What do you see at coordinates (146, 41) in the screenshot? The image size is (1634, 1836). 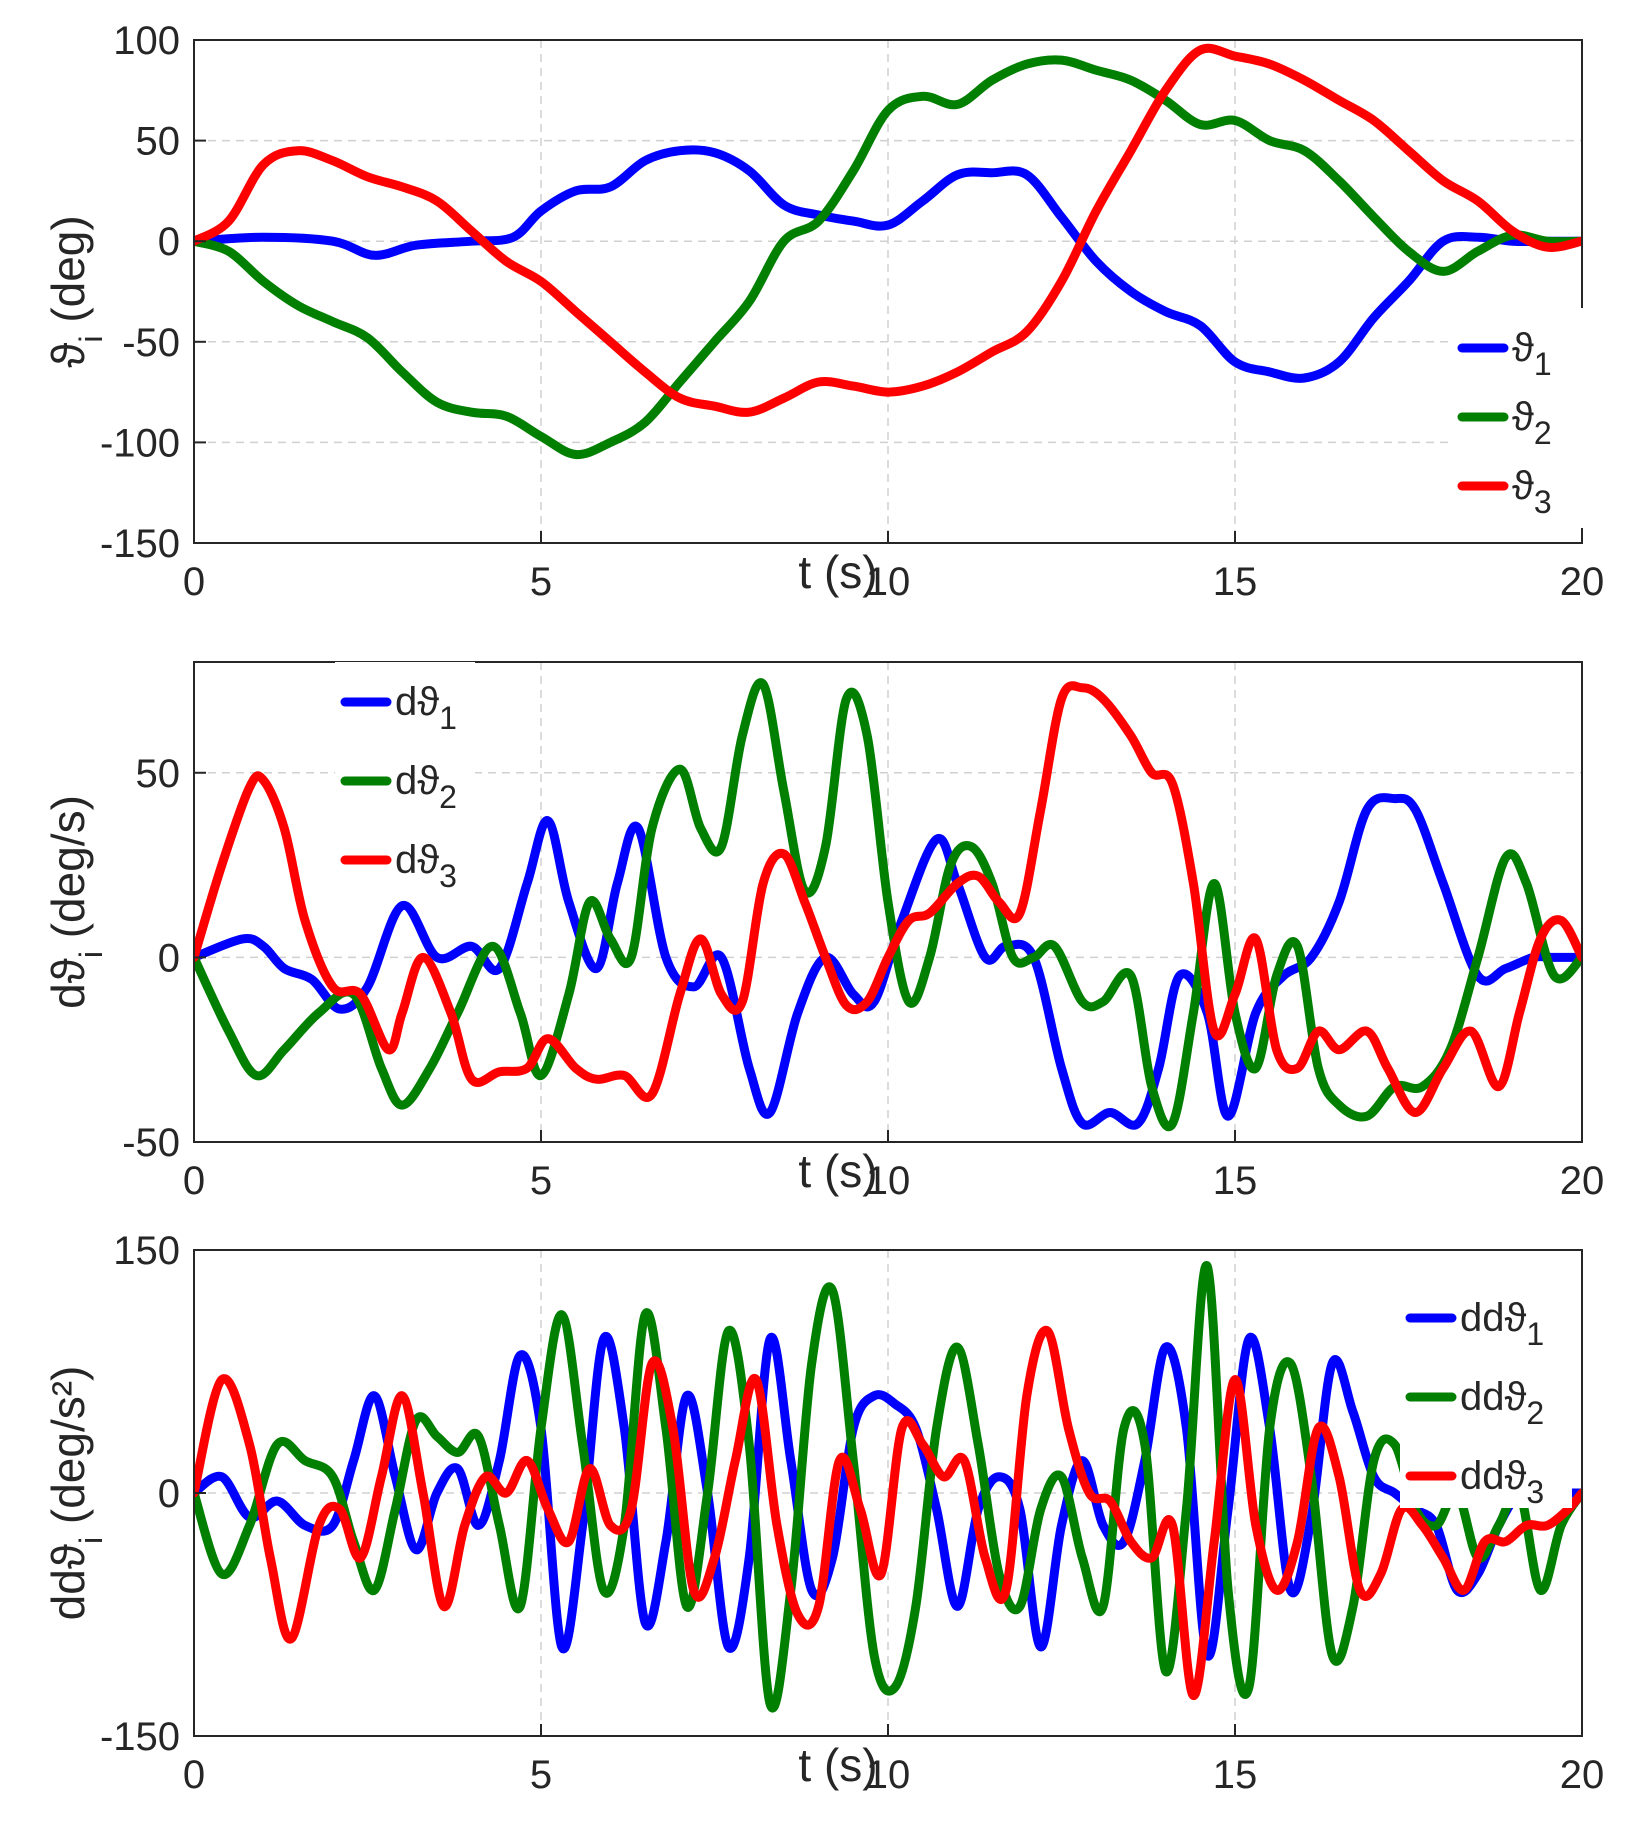 I see `y-tick-label: 100` at bounding box center [146, 41].